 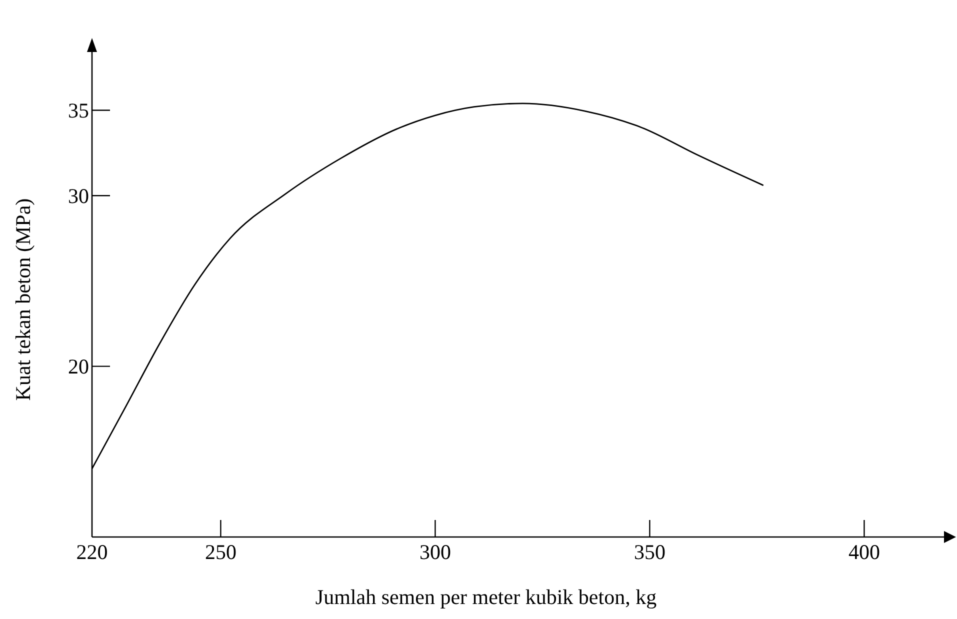 I want to click on x-tick-label: 250, so click(x=220, y=552).